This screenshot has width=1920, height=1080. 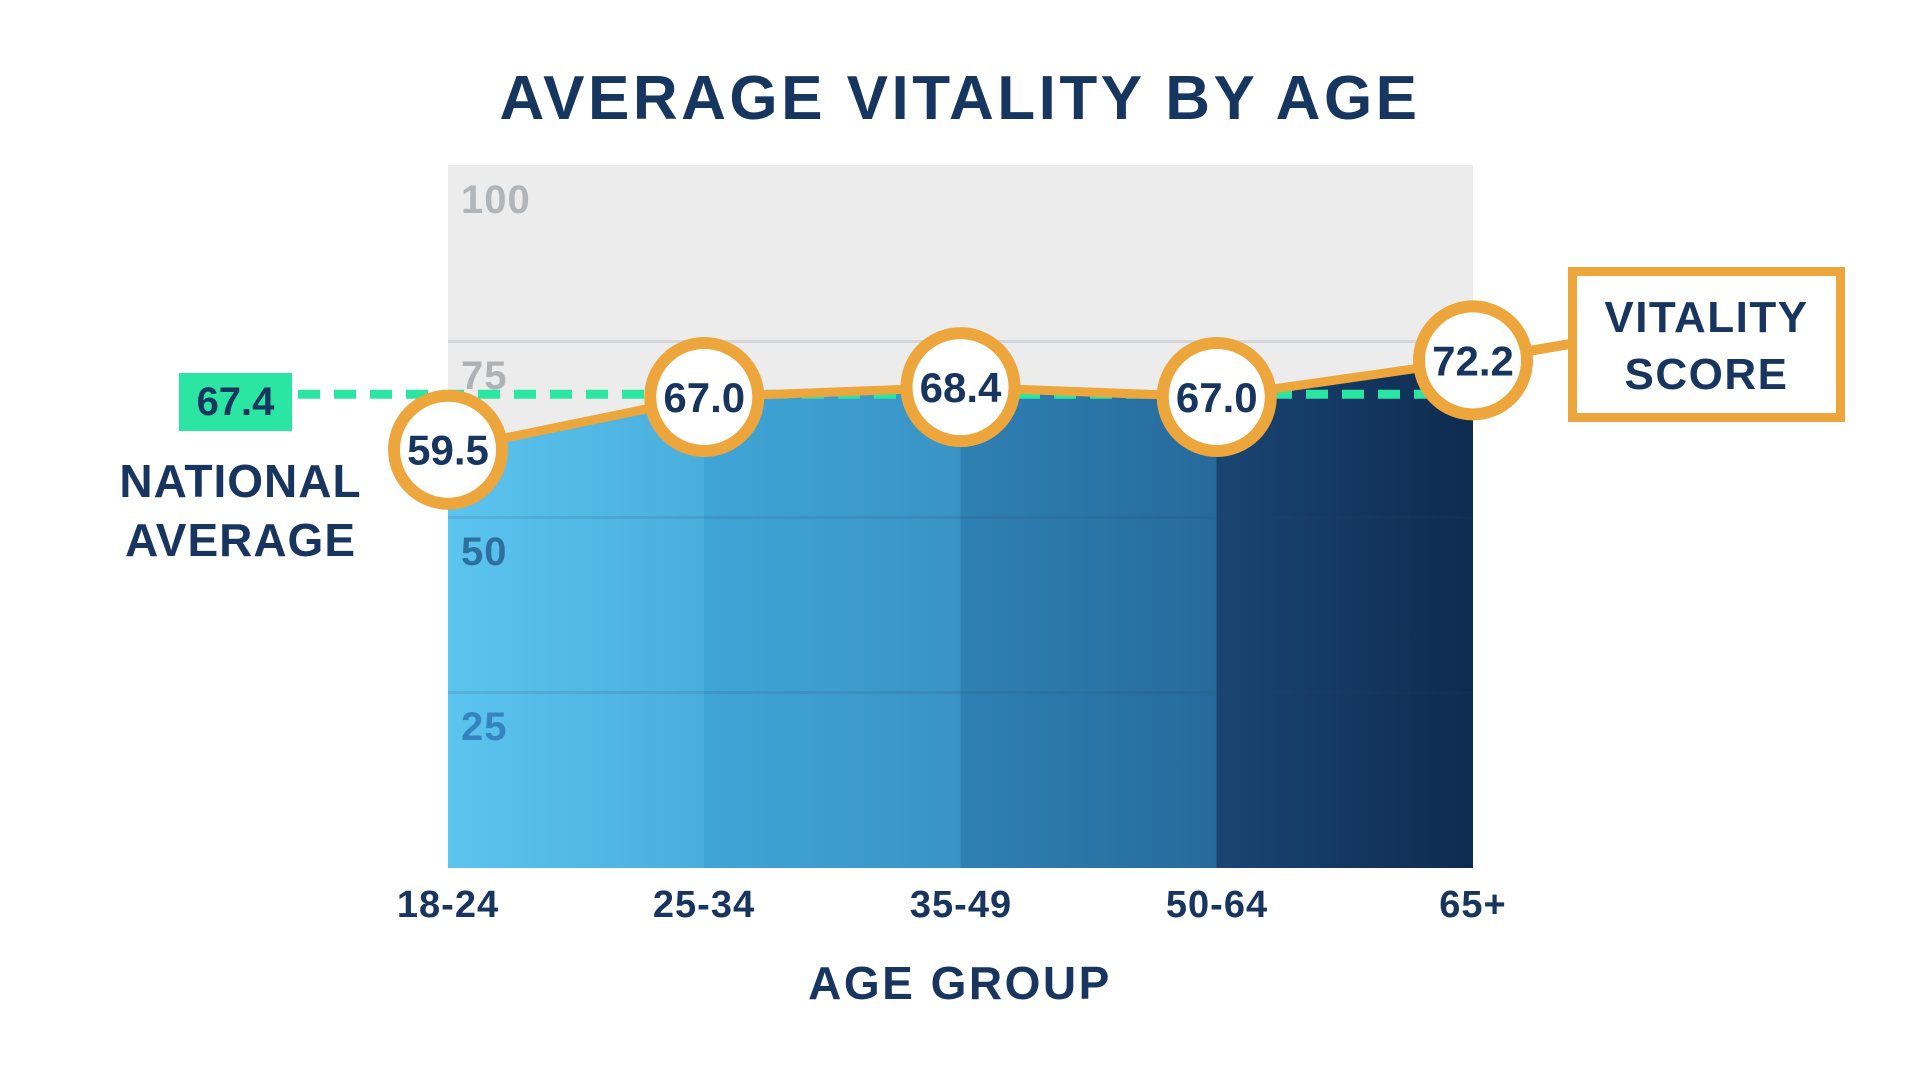 I want to click on data-point-markers: 59.5 67.0 68.4 67.0 72.2, so click(x=960, y=405).